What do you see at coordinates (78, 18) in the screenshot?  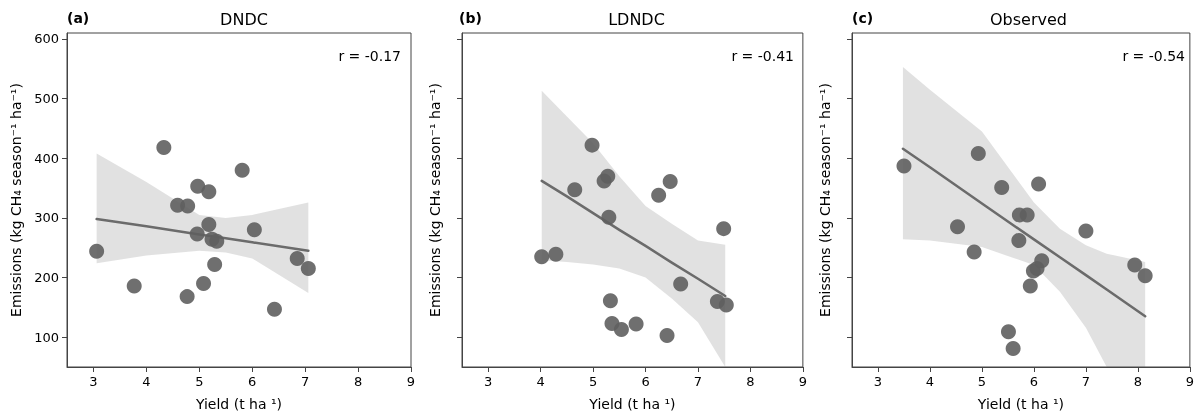 I see `text: (a)` at bounding box center [78, 18].